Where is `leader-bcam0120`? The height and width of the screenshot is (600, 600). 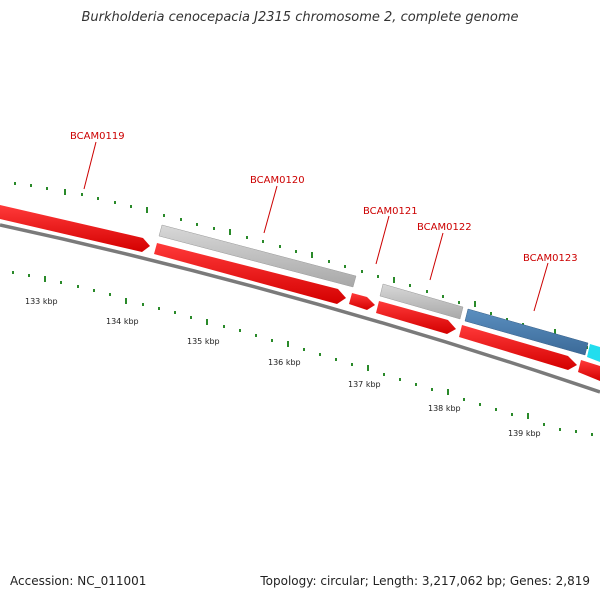 leader-bcam0120 is located at coordinates (270, 209).